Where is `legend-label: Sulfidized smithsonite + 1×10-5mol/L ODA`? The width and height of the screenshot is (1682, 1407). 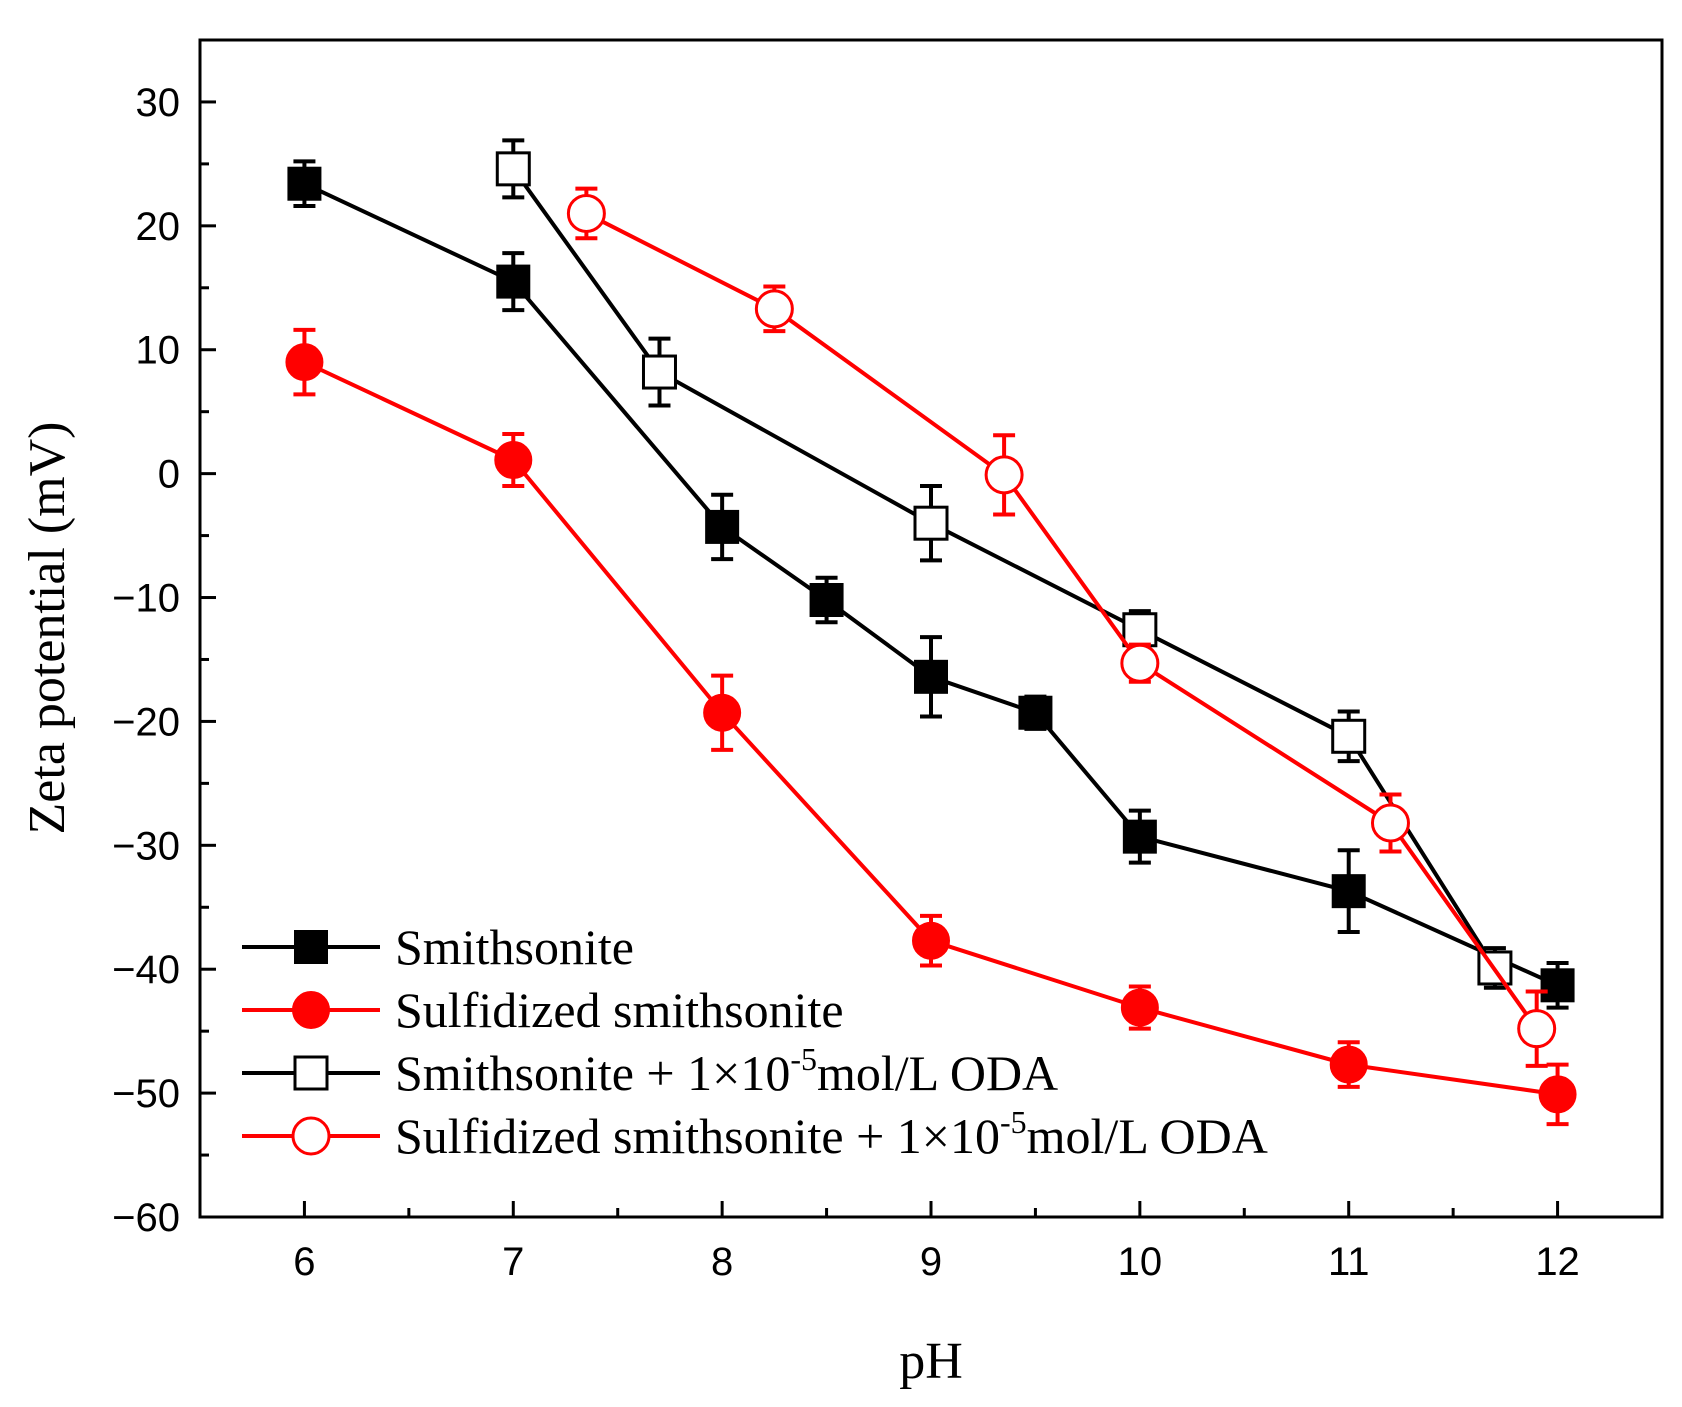 legend-label: Sulfidized smithsonite + 1×10-5mol/L ODA is located at coordinates (831, 1134).